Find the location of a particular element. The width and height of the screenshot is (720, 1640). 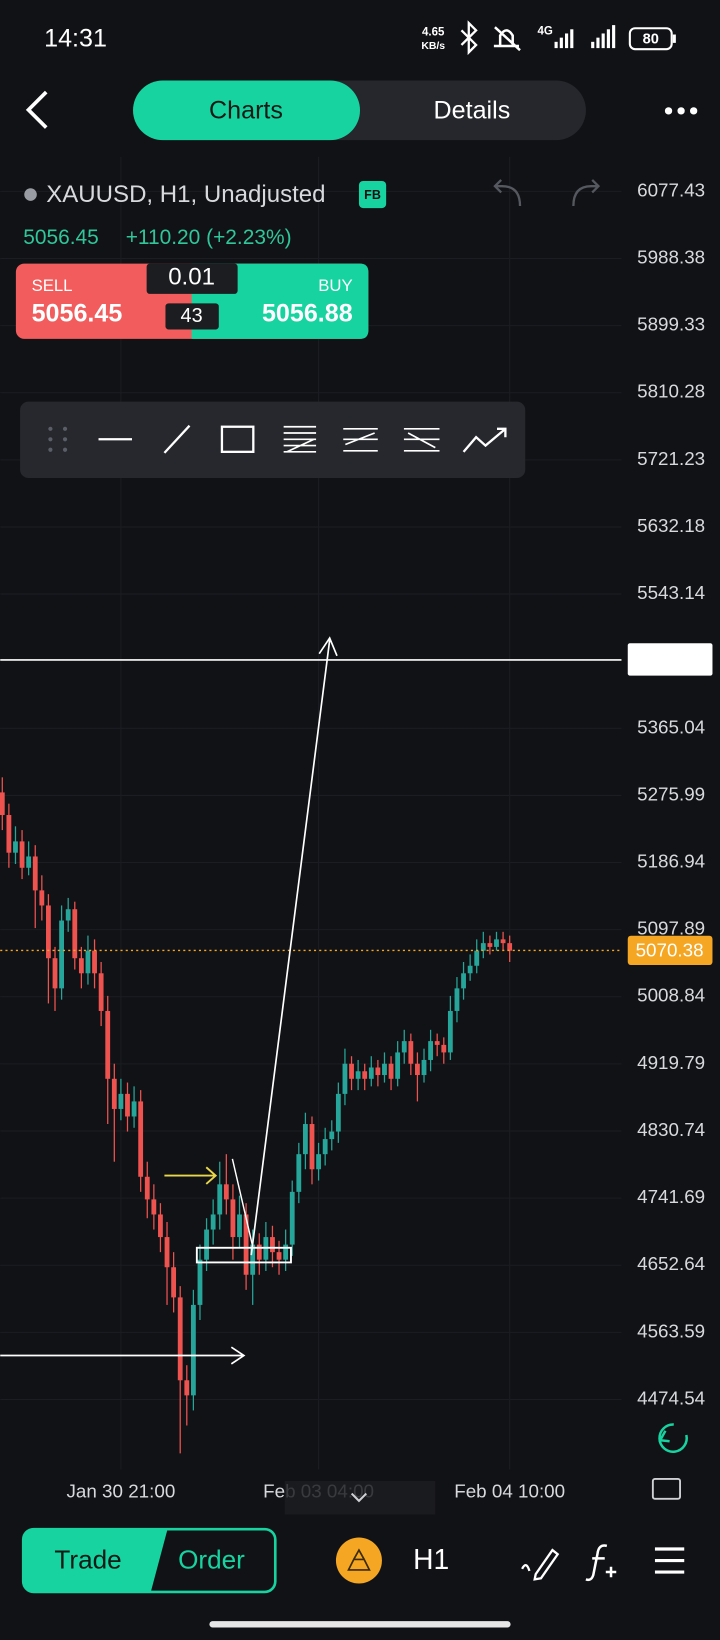

y-tick-label: 5008.84 is located at coordinates (671, 995).